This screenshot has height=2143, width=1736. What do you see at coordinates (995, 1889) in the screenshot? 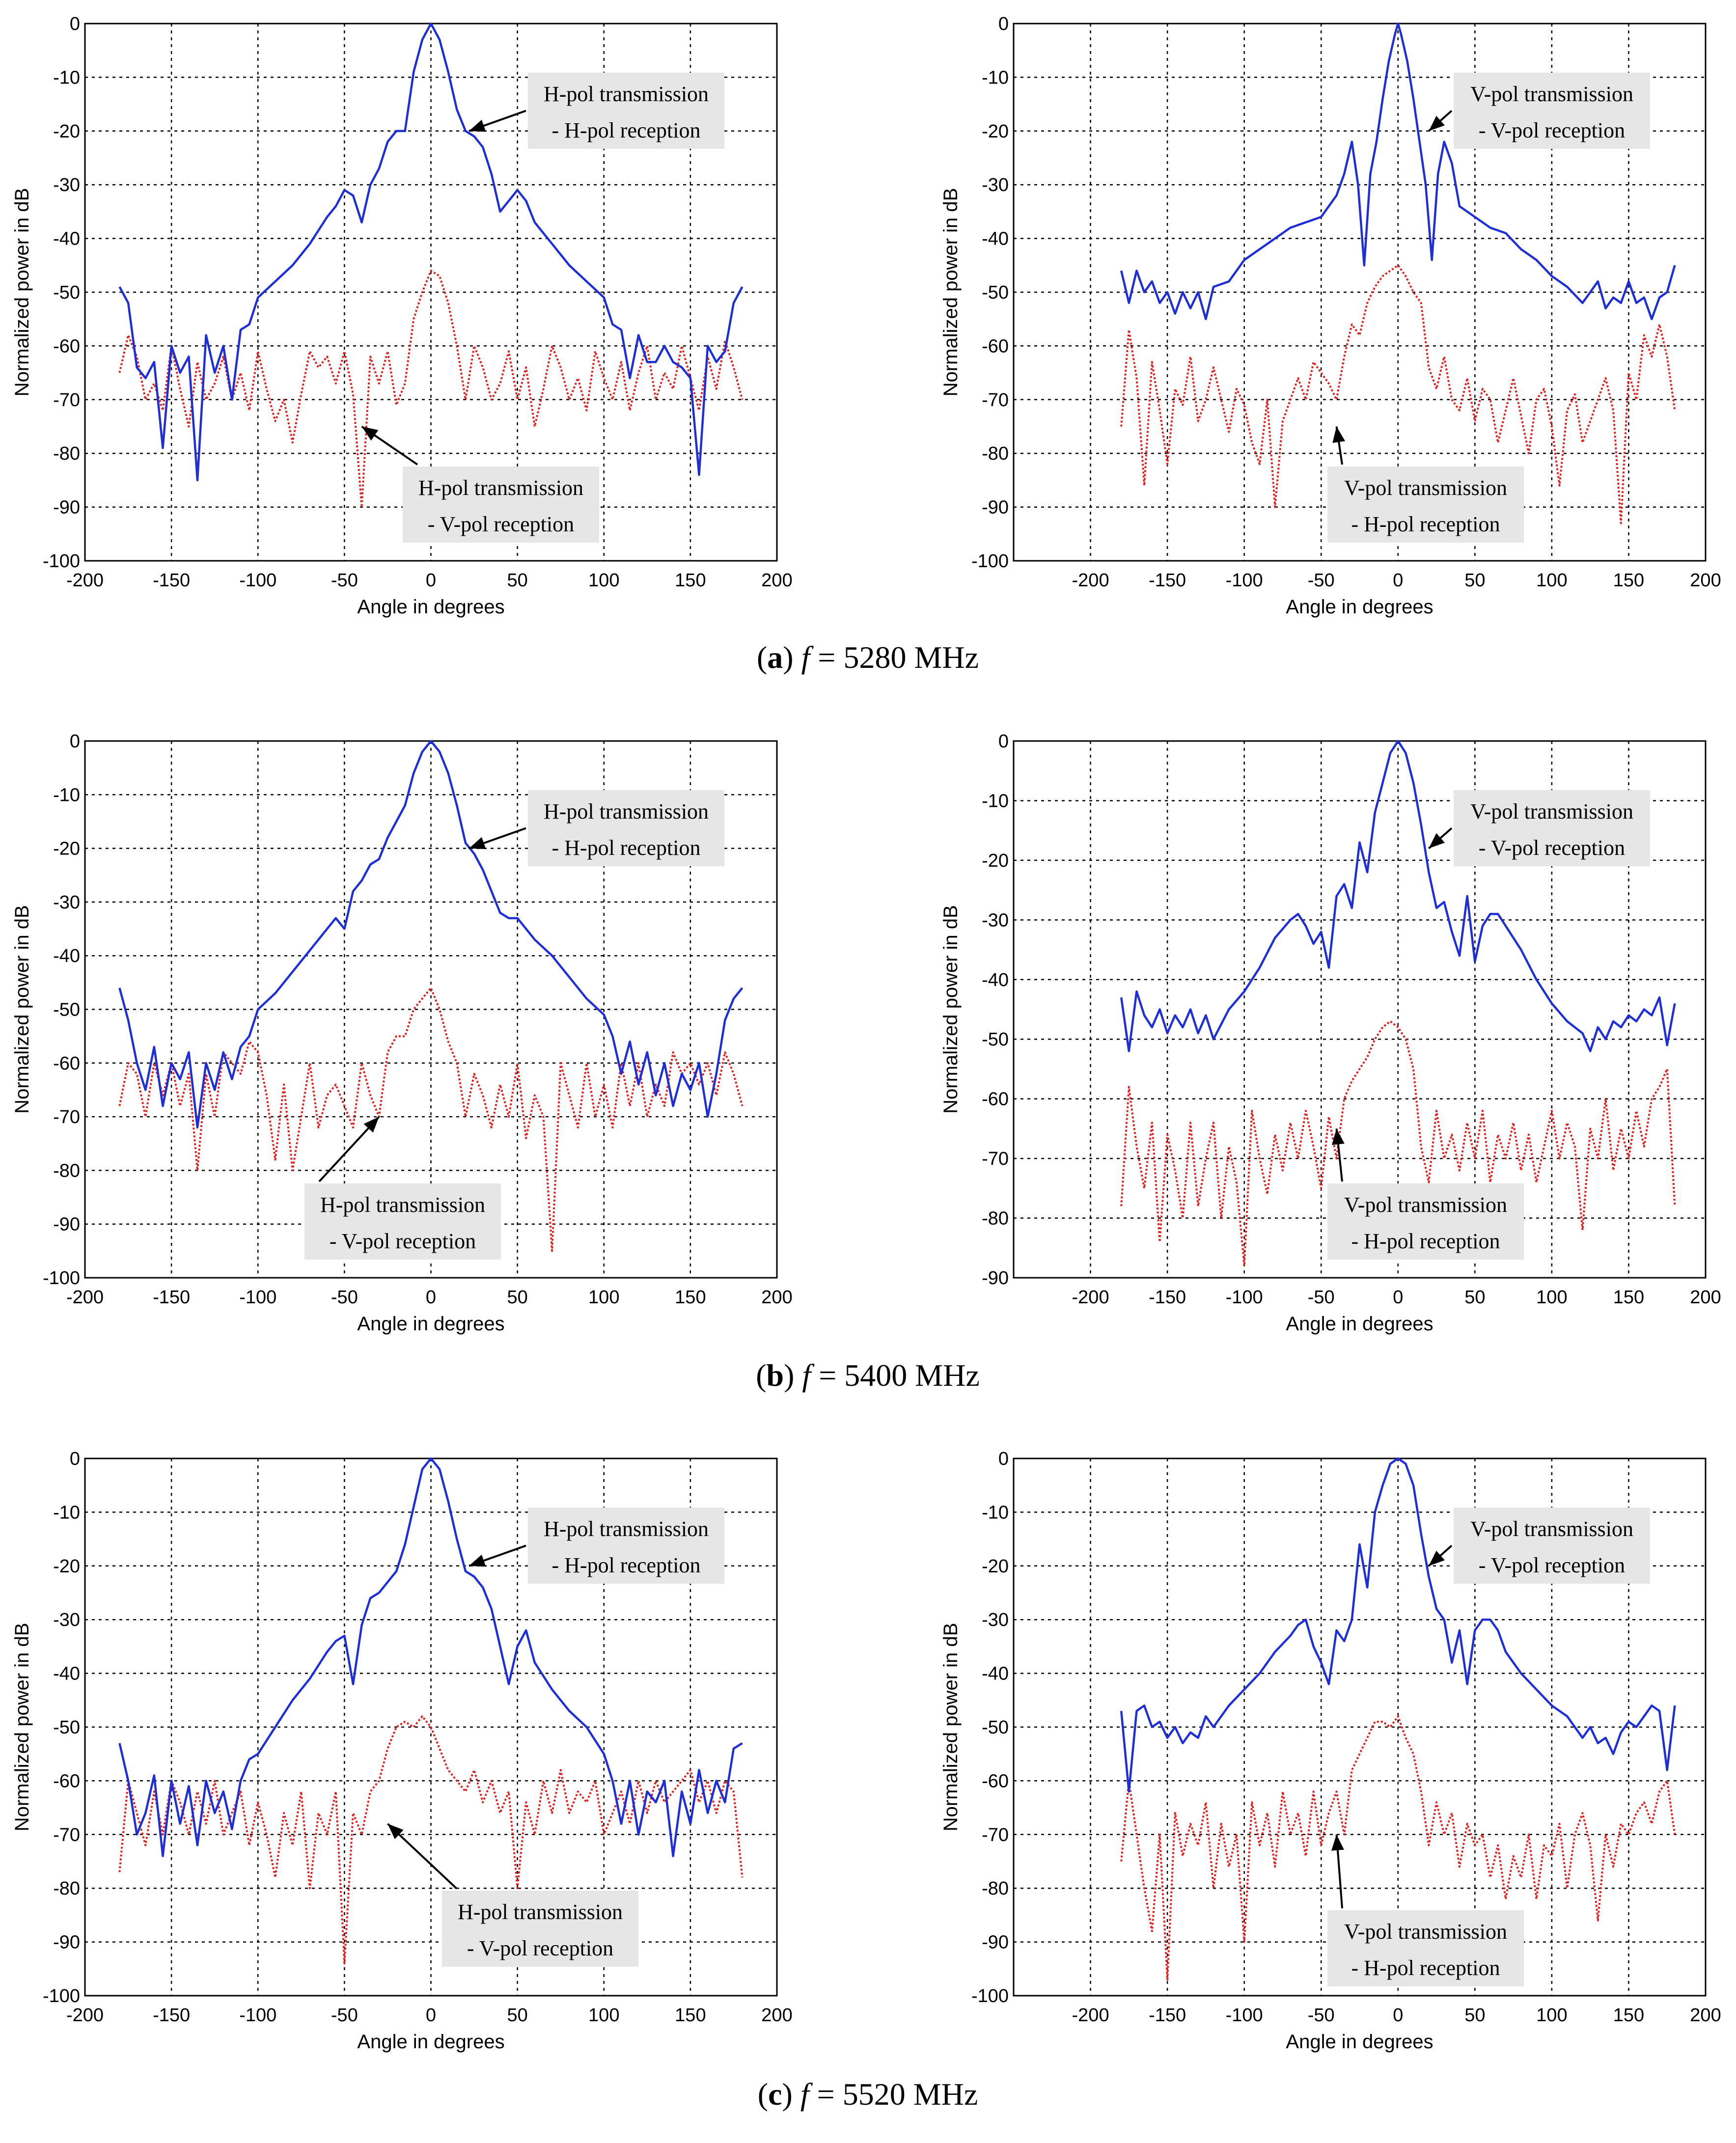
I see `y-tick-label: -80` at bounding box center [995, 1889].